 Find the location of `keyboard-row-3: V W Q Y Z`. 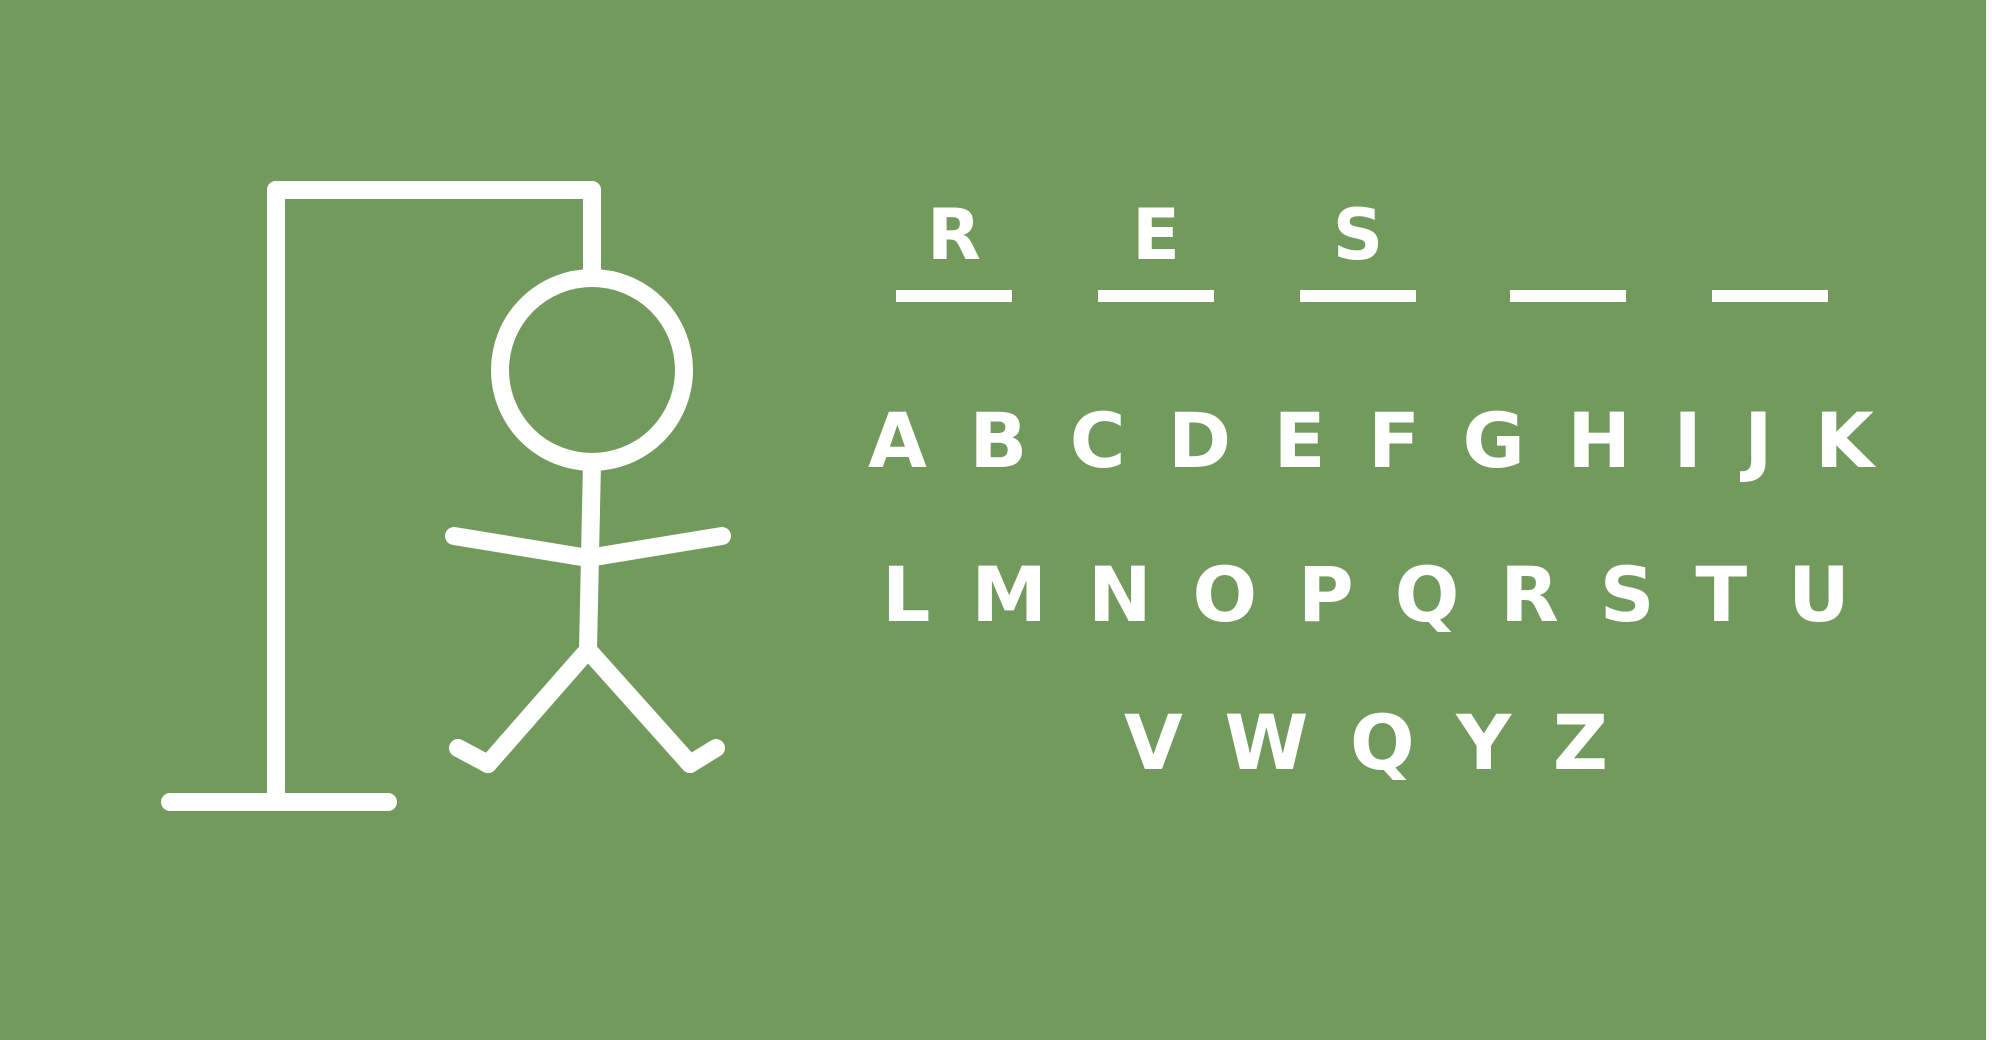

keyboard-row-3: V W Q Y Z is located at coordinates (1366, 743).